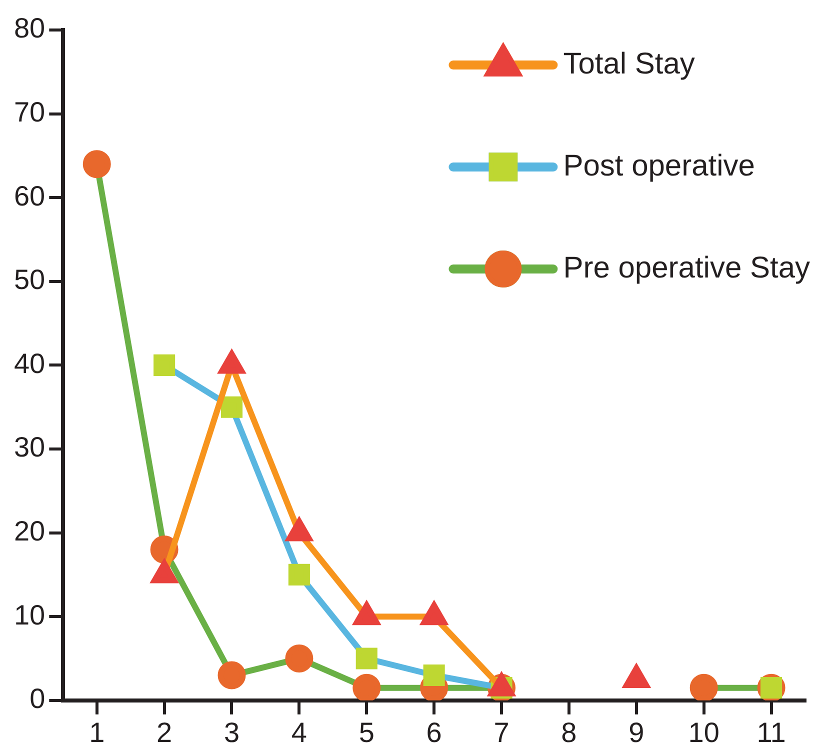 This screenshot has height=754, width=822. I want to click on y-tick-label: 80, so click(30, 28).